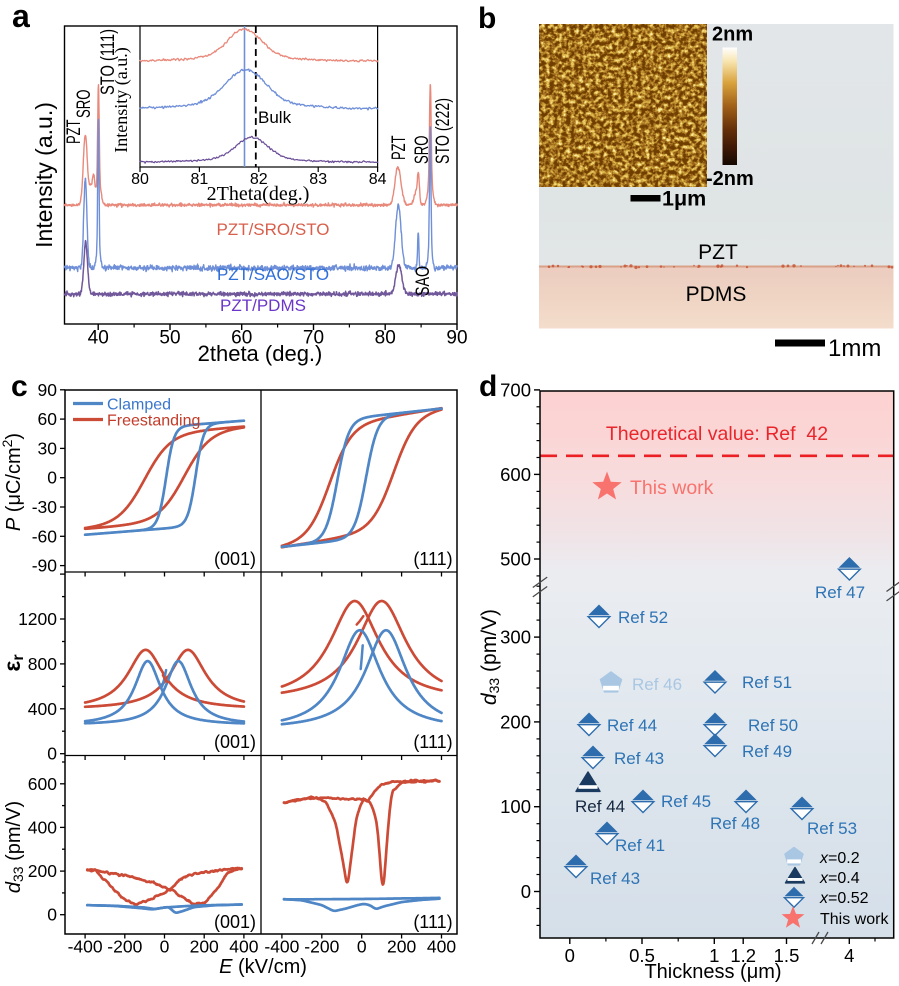 This screenshot has height=986, width=899. What do you see at coordinates (515, 806) in the screenshot?
I see `svg-text: 100` at bounding box center [515, 806].